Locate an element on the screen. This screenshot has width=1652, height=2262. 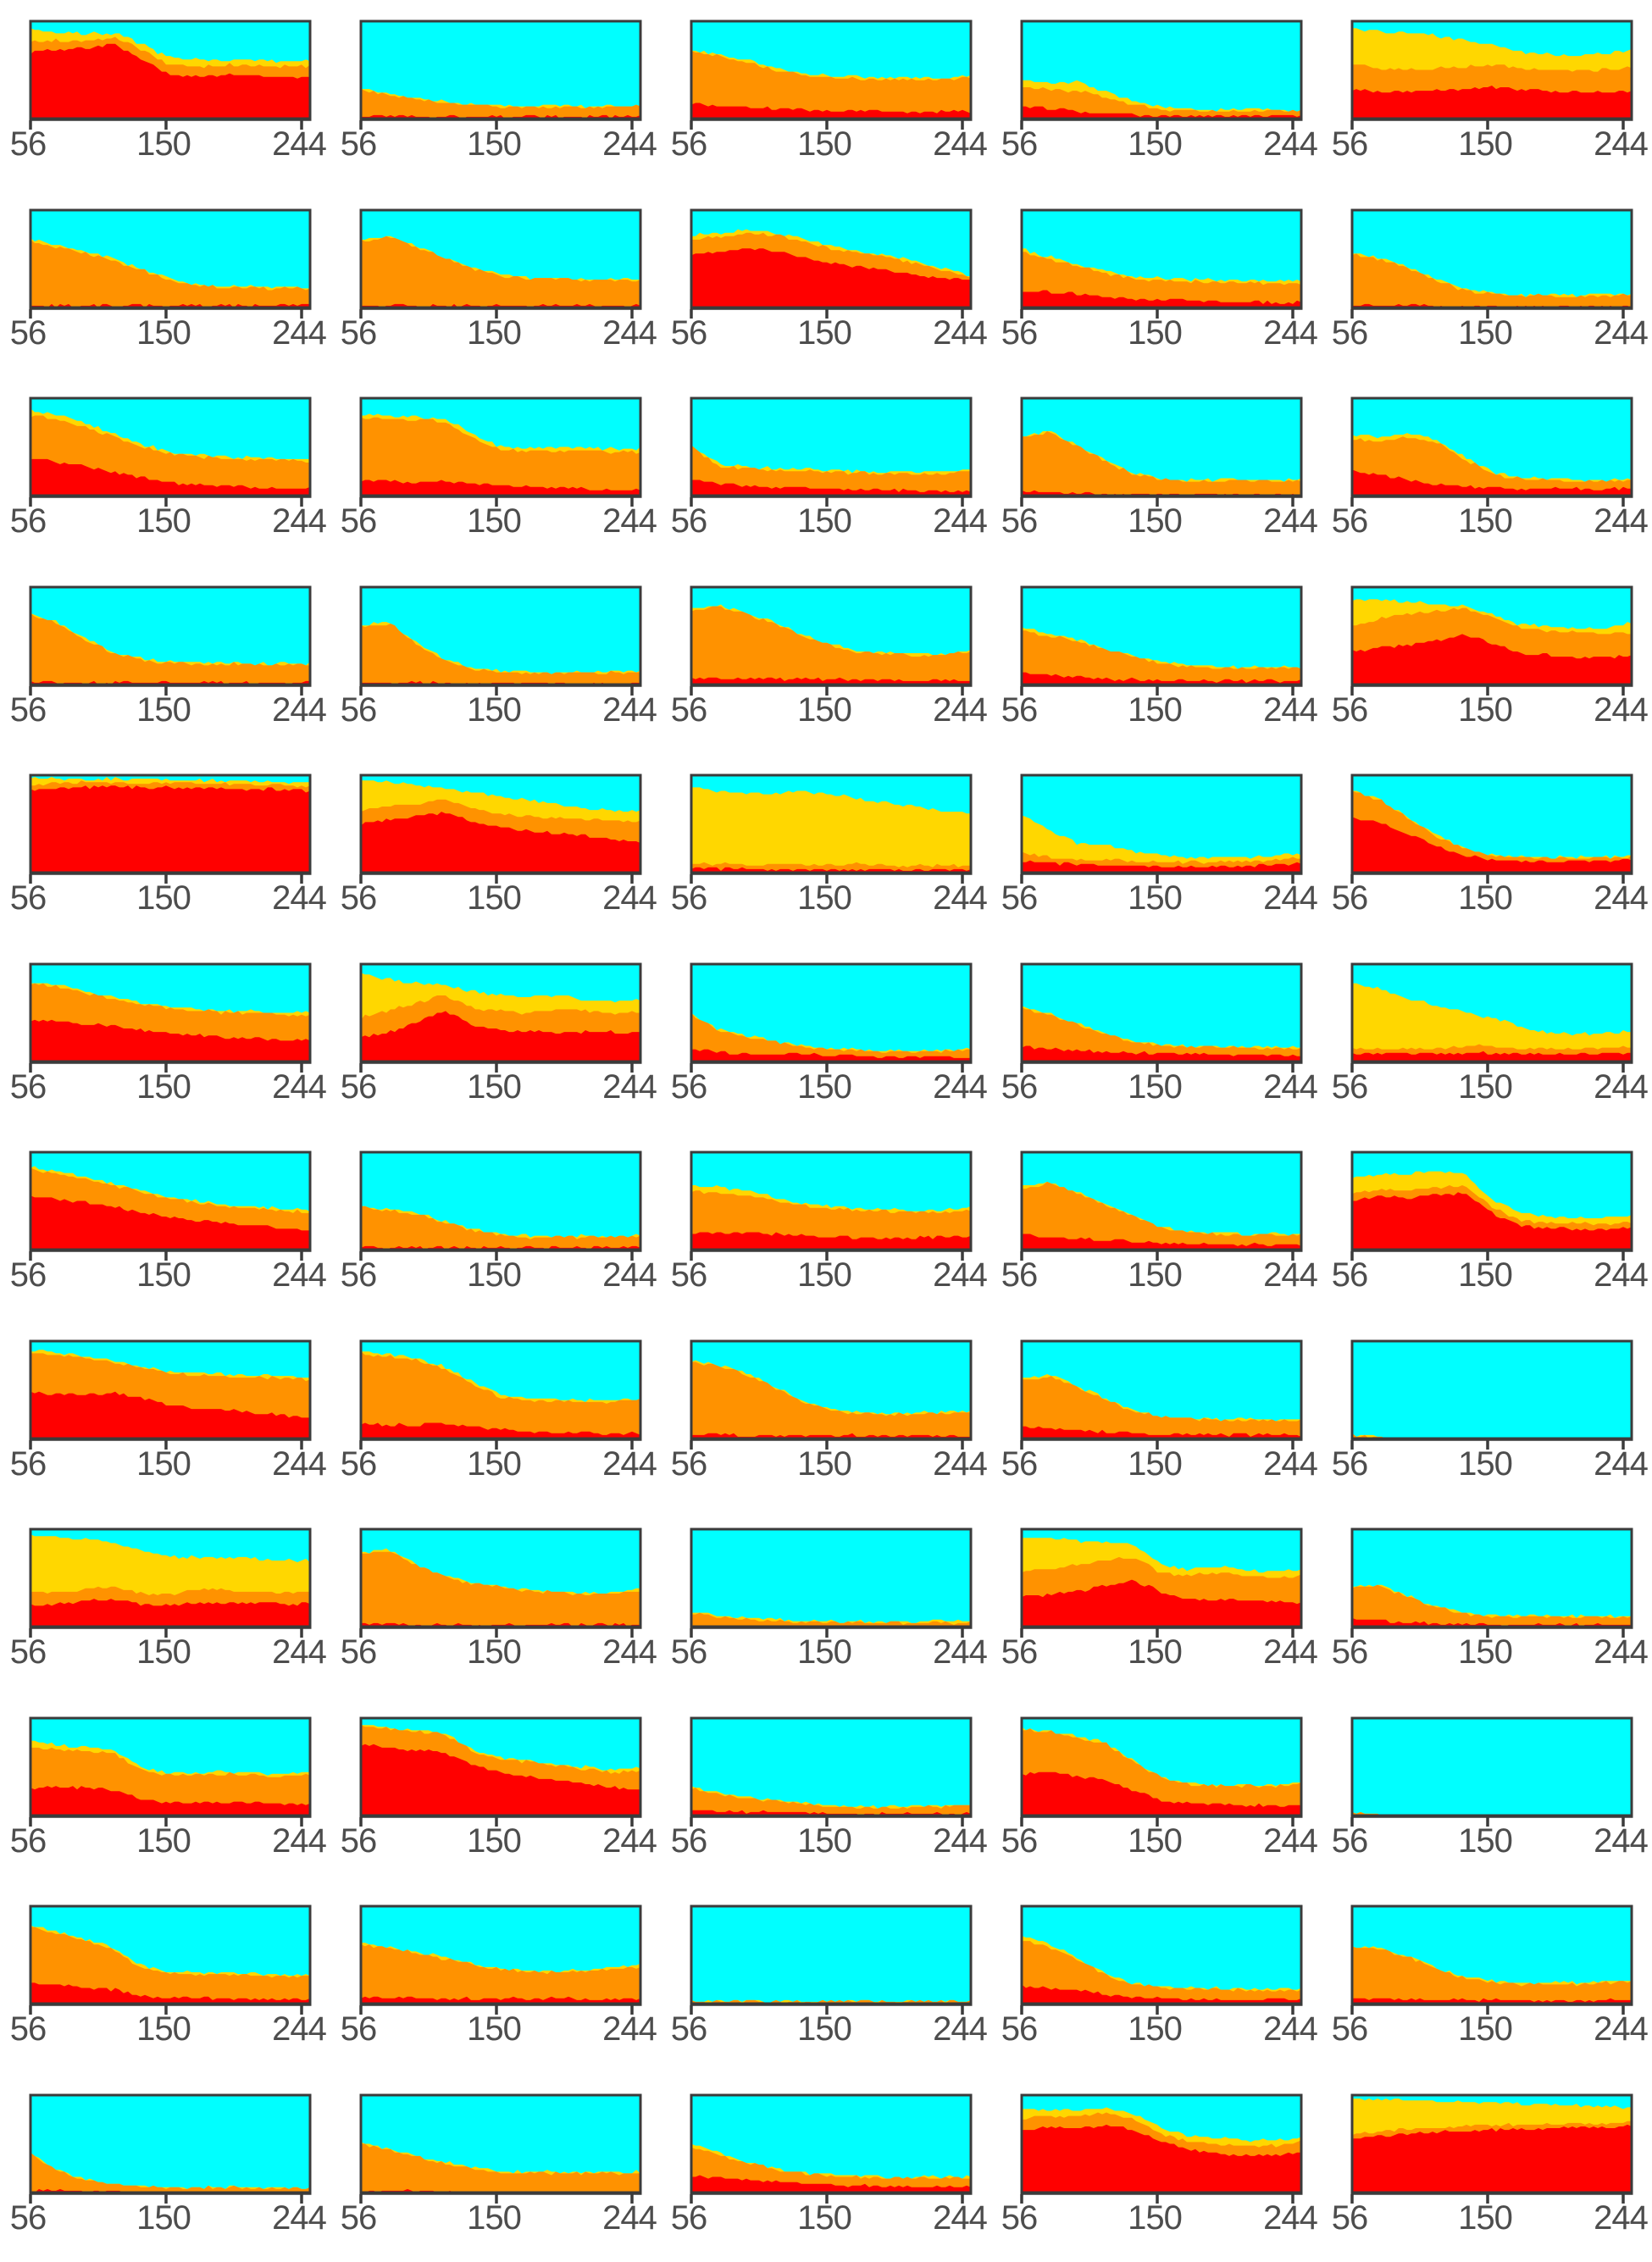
panel-r1c2: 56 150 244 is located at coordinates (495, 94).